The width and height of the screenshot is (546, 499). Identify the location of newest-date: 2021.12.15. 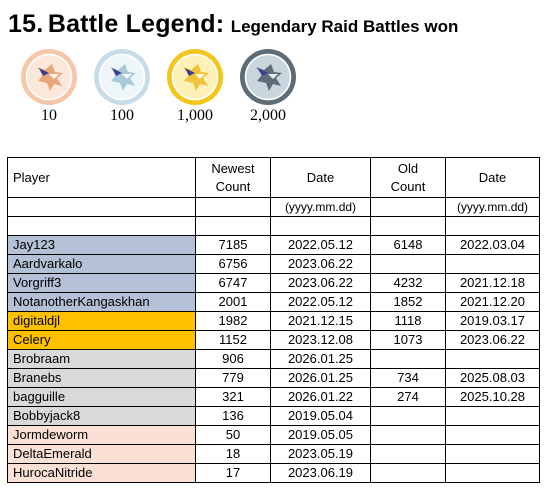
(320, 321).